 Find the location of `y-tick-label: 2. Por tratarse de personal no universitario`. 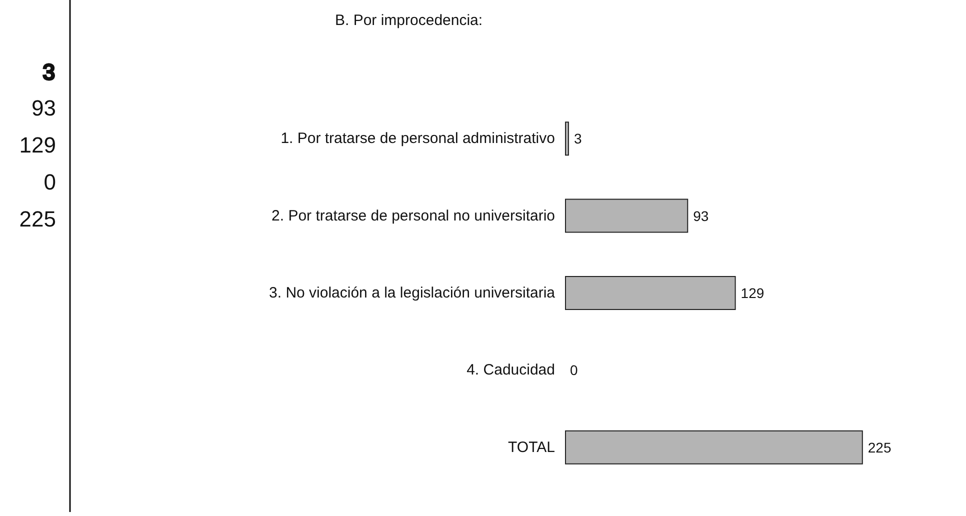

y-tick-label: 2. Por tratarse de personal no universitario is located at coordinates (413, 215).